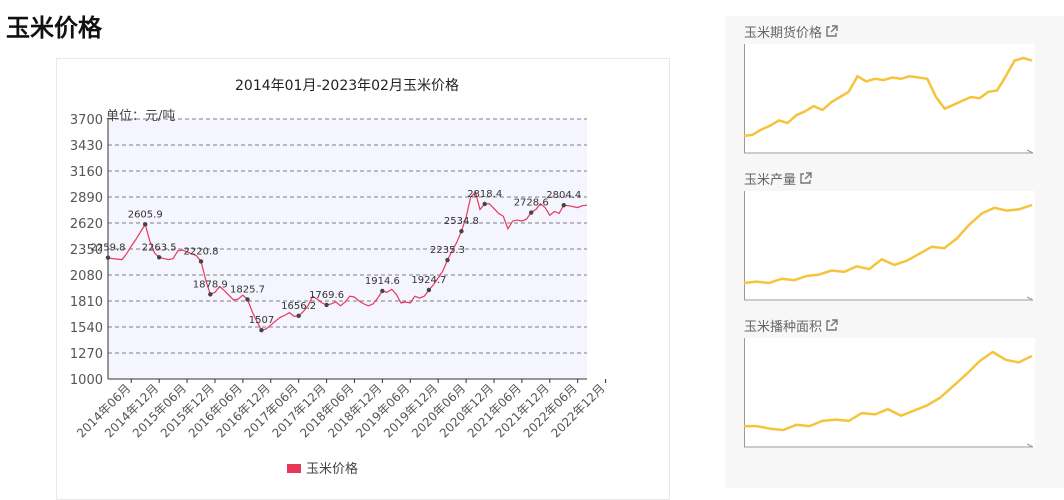  I want to click on planting-area-link: 玉米播种面积, so click(791, 325).